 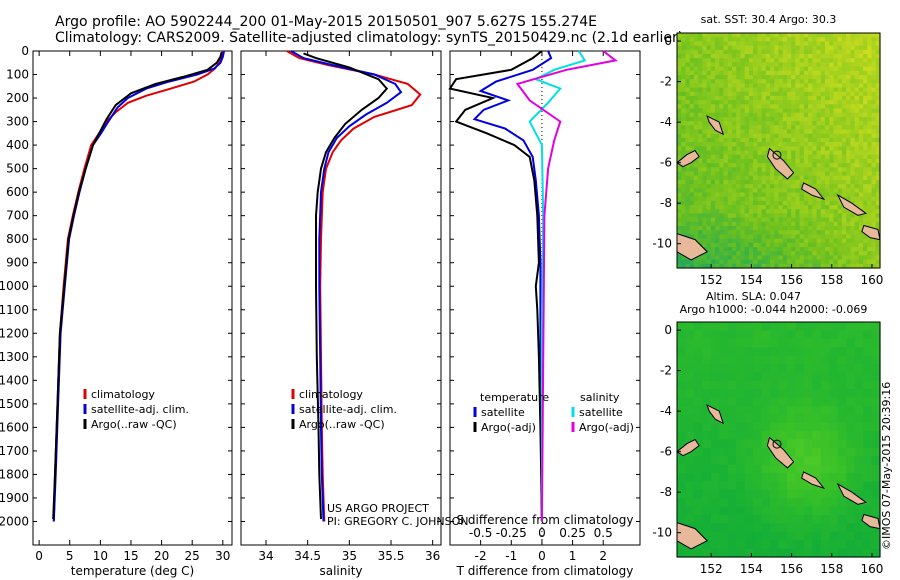 What do you see at coordinates (14, 310) in the screenshot?
I see `depth-tick-label: 1100` at bounding box center [14, 310].